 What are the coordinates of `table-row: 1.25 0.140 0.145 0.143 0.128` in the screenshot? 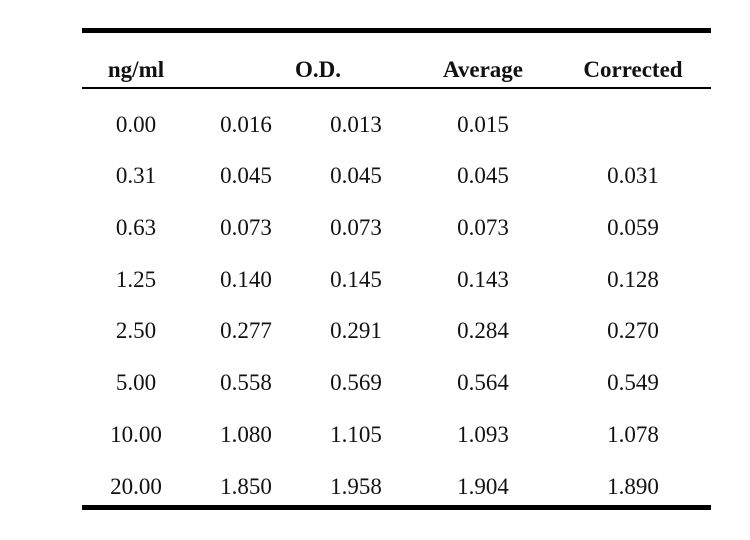 It's located at (396, 280).